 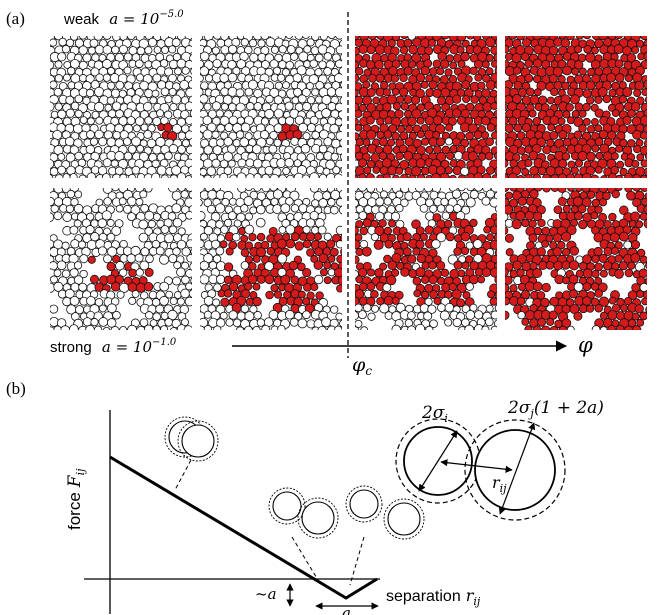 I want to click on weak-exponent: −5.0, so click(x=171, y=14).